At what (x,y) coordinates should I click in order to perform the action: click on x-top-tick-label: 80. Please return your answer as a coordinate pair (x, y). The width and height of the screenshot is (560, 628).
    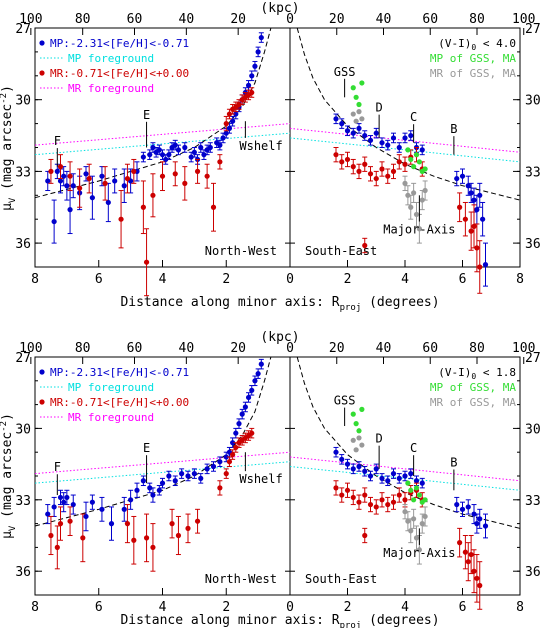
    Looking at the image, I should click on (83, 348).